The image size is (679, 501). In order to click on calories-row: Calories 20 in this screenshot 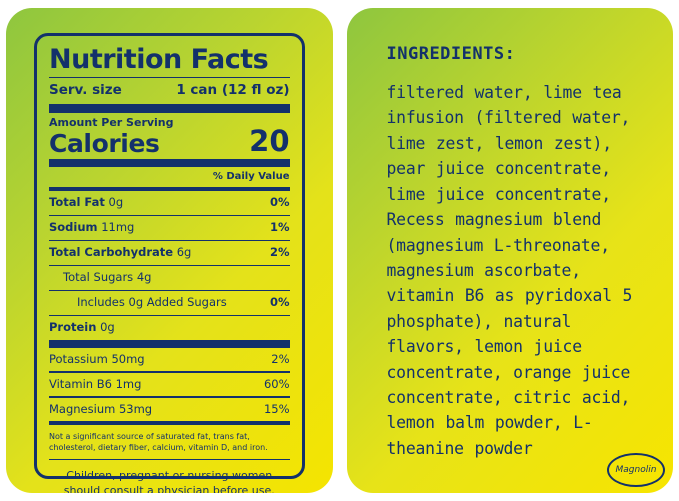, I will do `click(169, 141)`.